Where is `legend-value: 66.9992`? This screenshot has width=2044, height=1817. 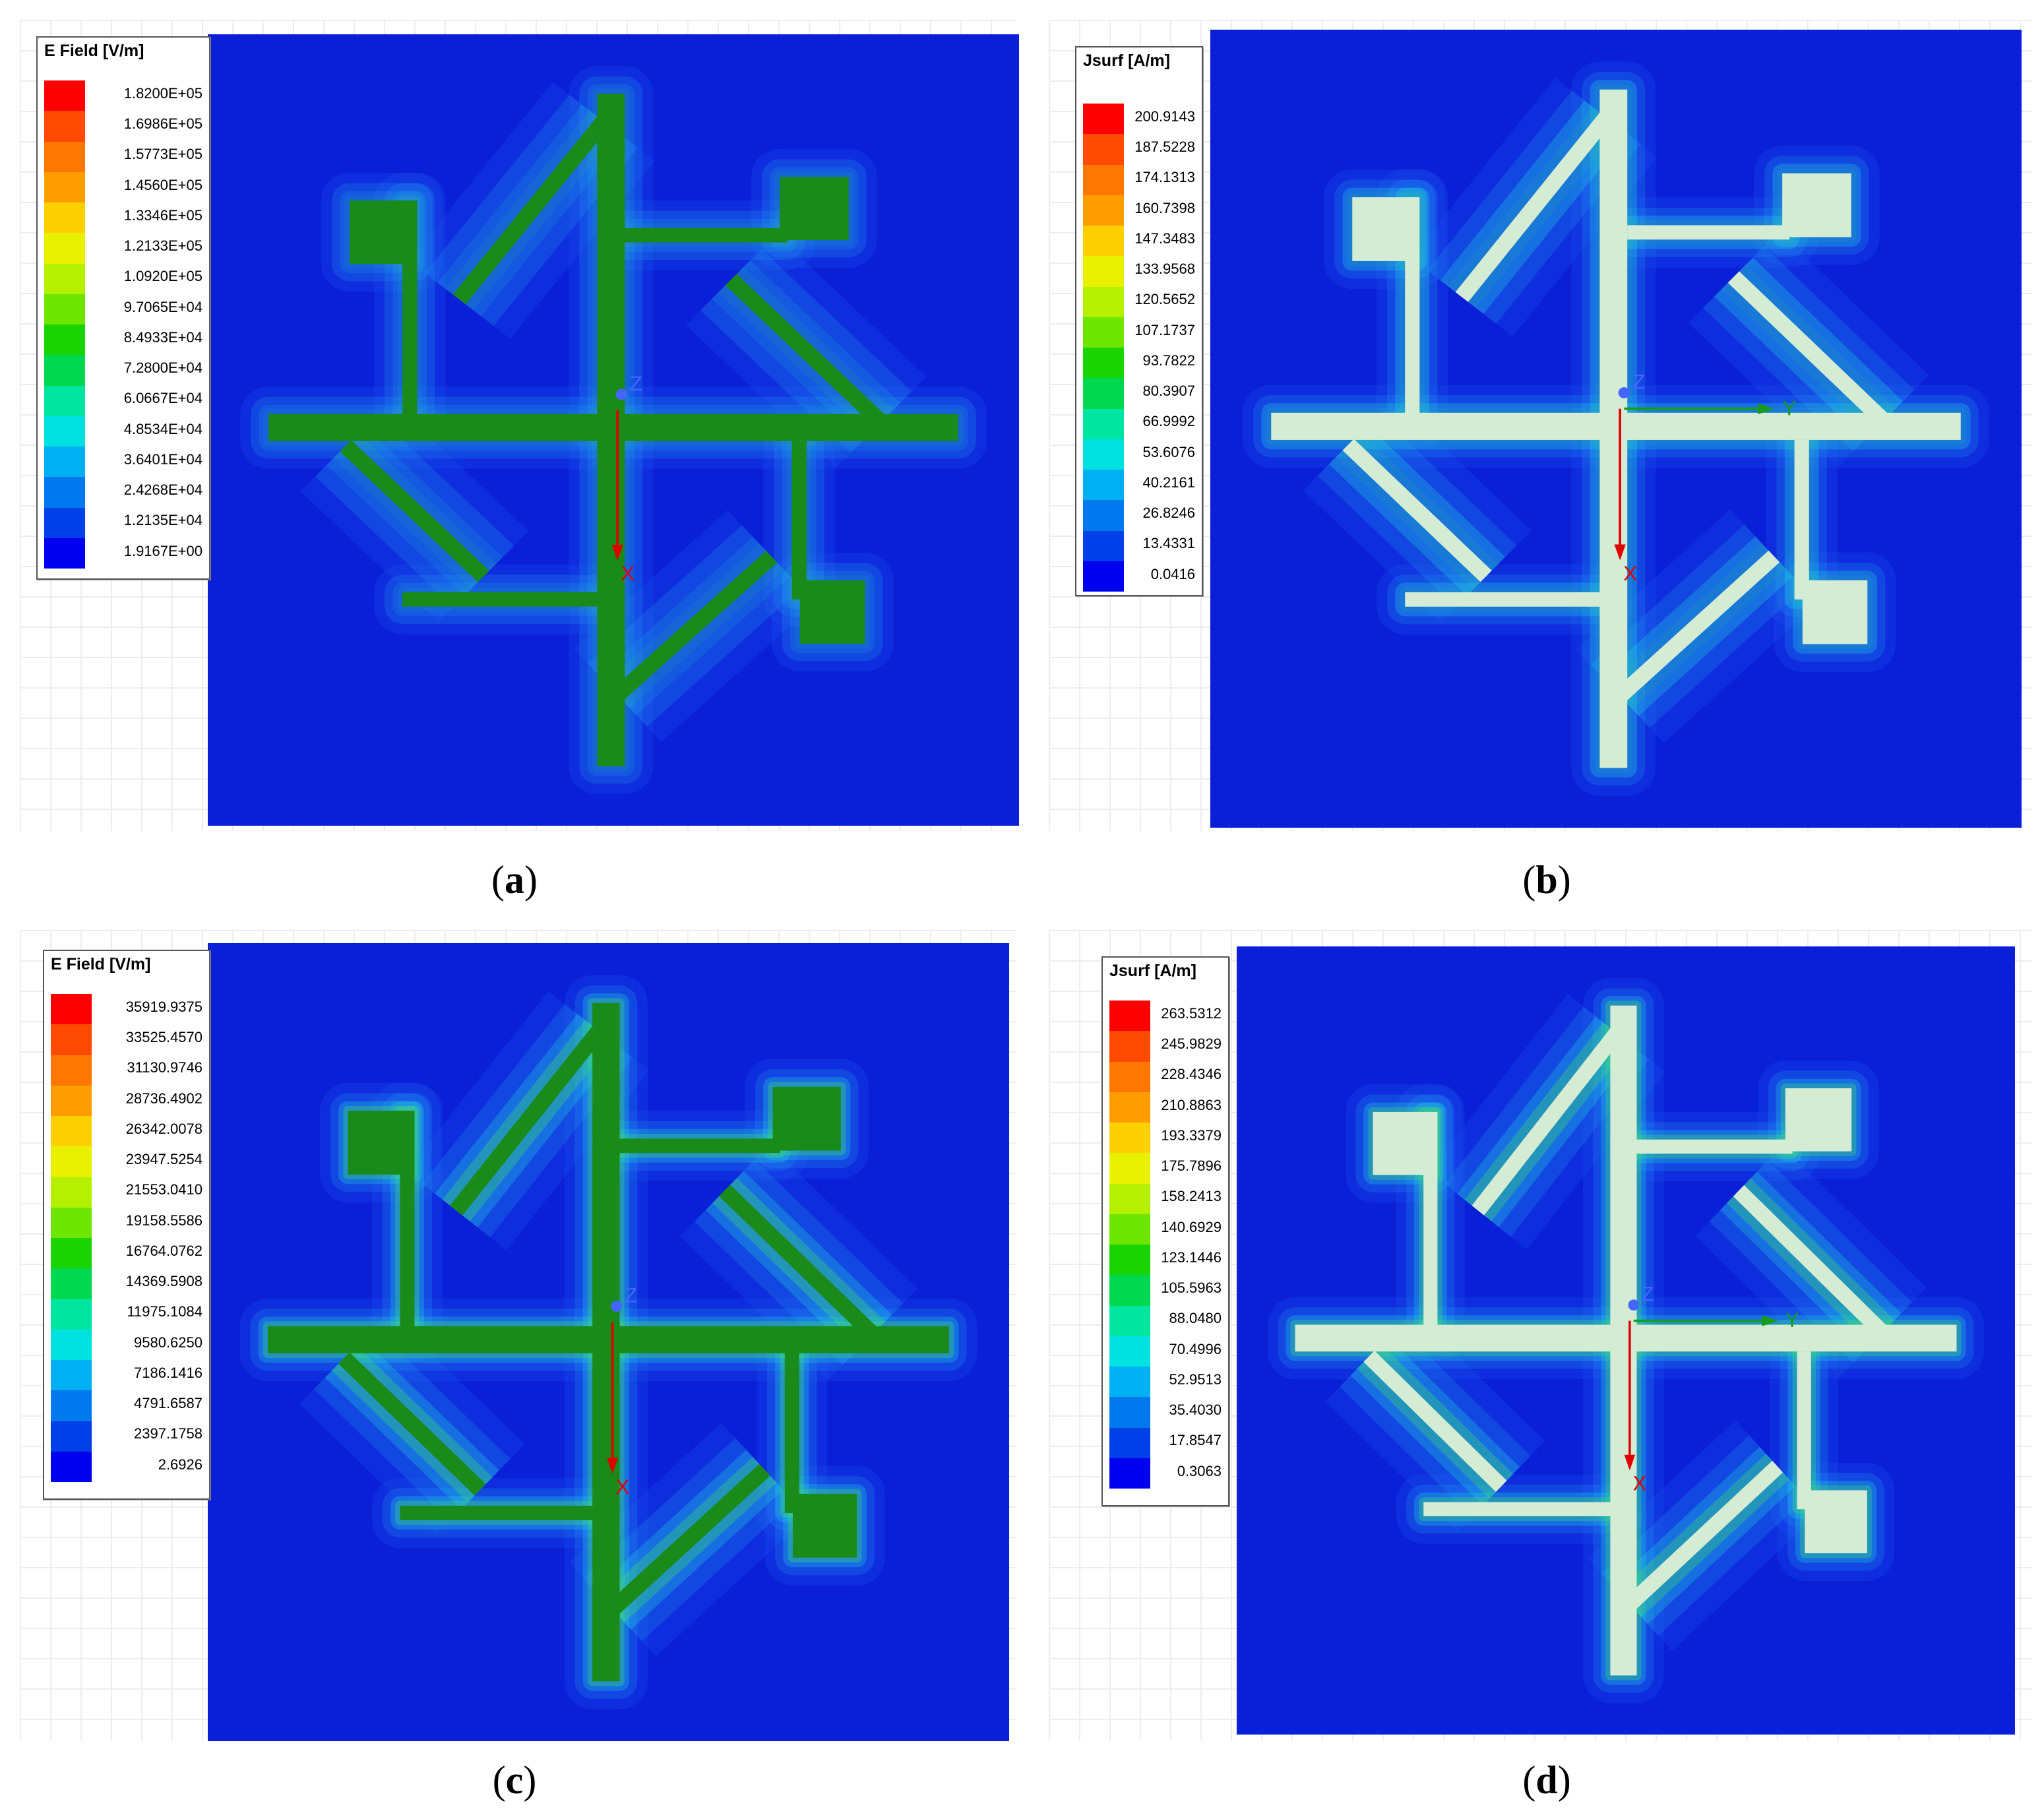
legend-value: 66.9992 is located at coordinates (1168, 422).